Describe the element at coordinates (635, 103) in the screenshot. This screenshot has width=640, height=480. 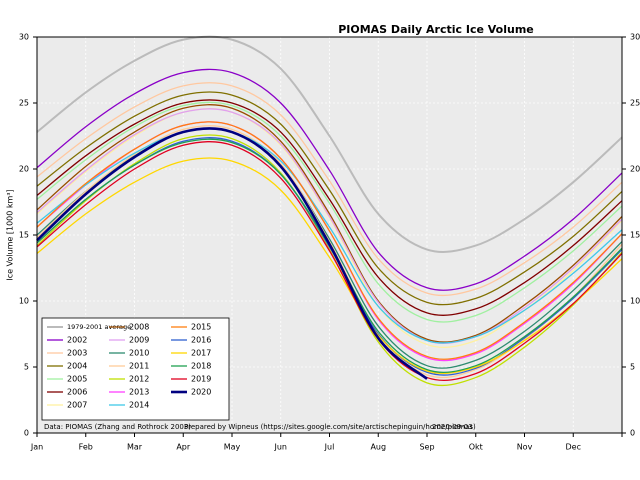
I see `y2-tick-label: 25` at that location.